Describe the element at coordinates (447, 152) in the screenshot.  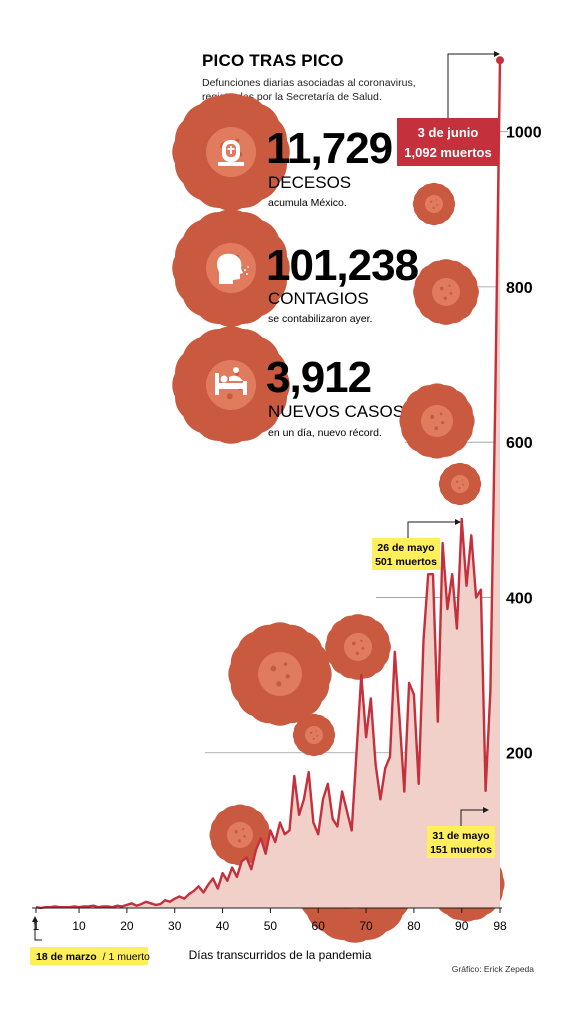
I see `annotation-peak-value: 1,092 muertos` at that location.